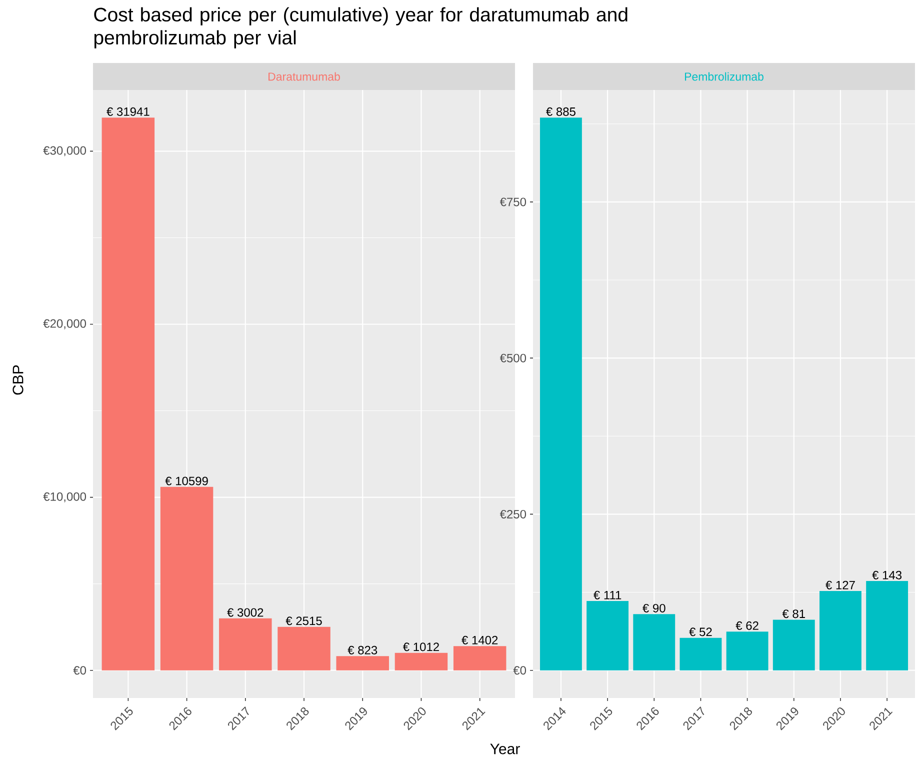 The image size is (917, 760). Describe the element at coordinates (513, 514) in the screenshot. I see `y-tick-label: €250` at that location.